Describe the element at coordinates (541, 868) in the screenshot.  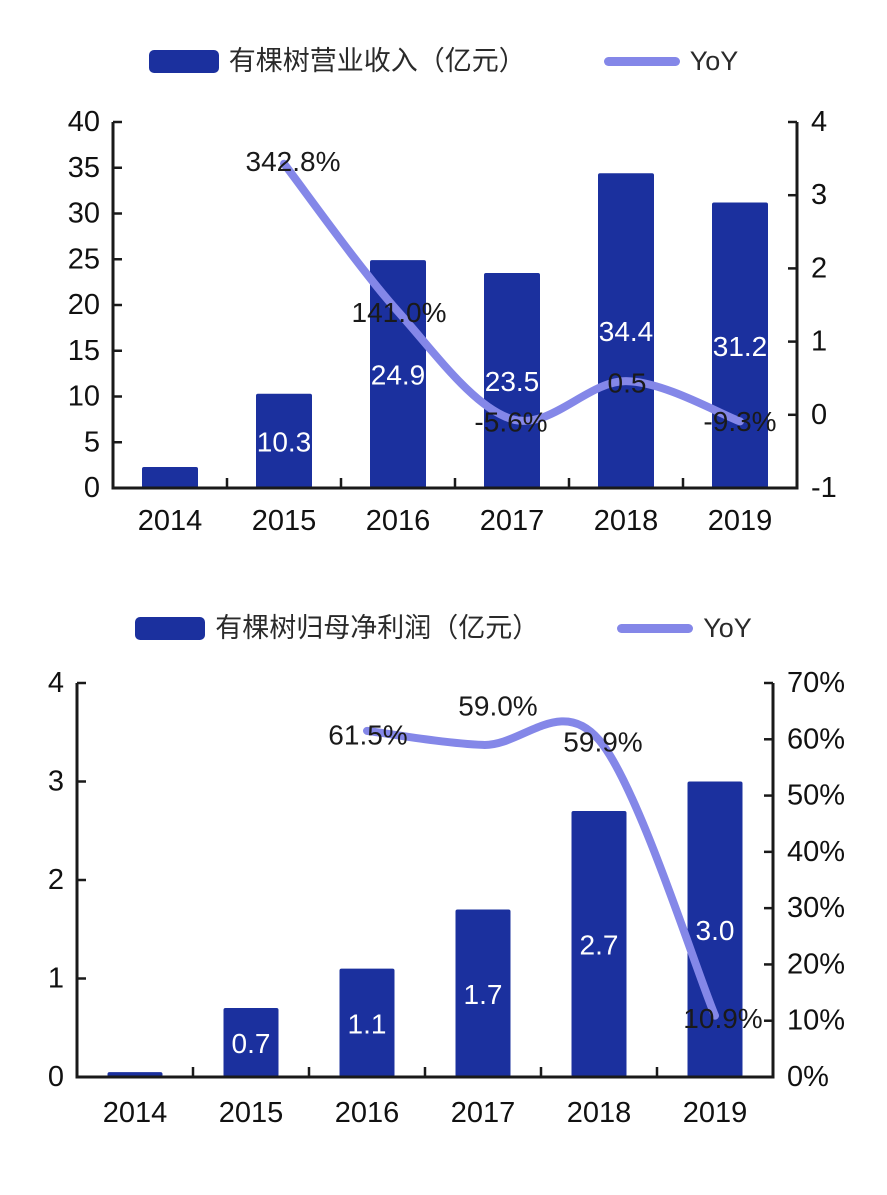
I see `net-profit-yoy-line` at that location.